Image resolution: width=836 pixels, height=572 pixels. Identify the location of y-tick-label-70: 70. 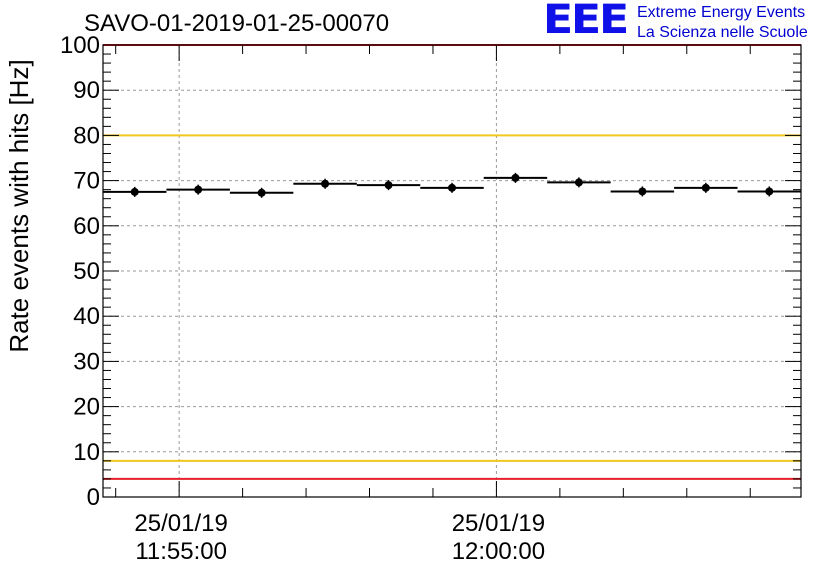
(86, 181).